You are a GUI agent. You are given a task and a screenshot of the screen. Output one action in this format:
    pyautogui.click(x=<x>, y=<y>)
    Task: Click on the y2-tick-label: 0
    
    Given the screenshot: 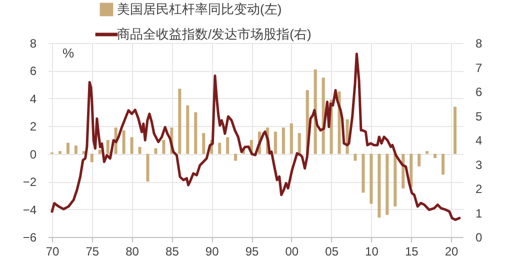 What is the action you would take?
    pyautogui.click(x=479, y=237)
    